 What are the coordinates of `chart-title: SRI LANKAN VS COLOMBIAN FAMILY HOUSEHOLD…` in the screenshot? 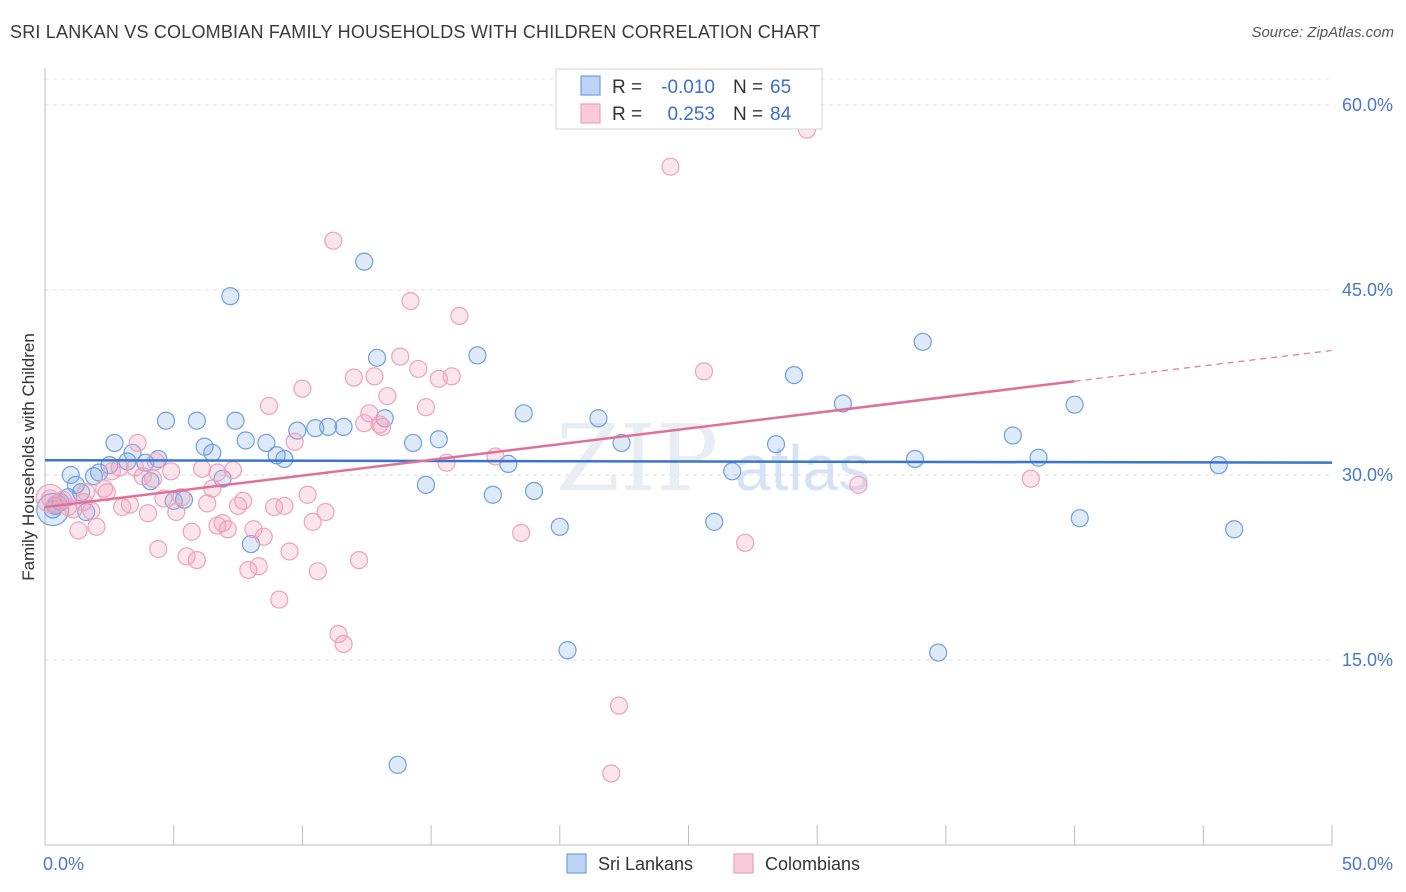 It's located at (415, 32).